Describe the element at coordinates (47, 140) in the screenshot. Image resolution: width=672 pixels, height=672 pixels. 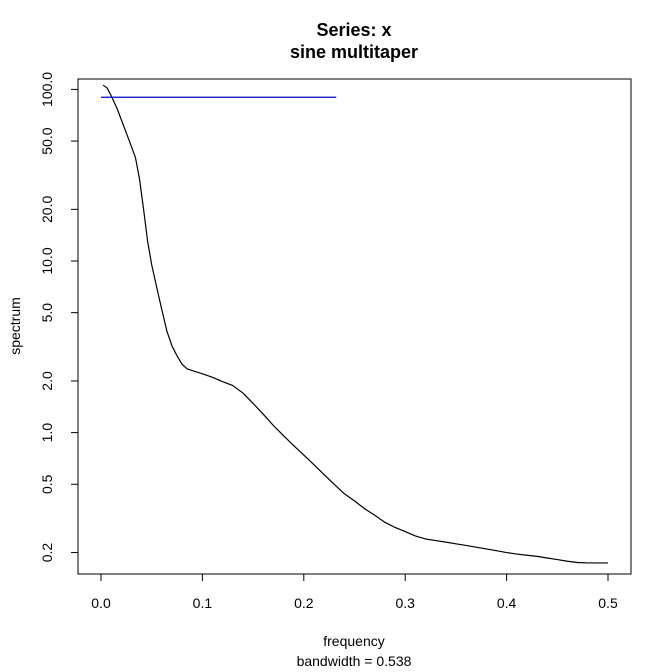
I see `y-tick-label: 50.0` at that location.